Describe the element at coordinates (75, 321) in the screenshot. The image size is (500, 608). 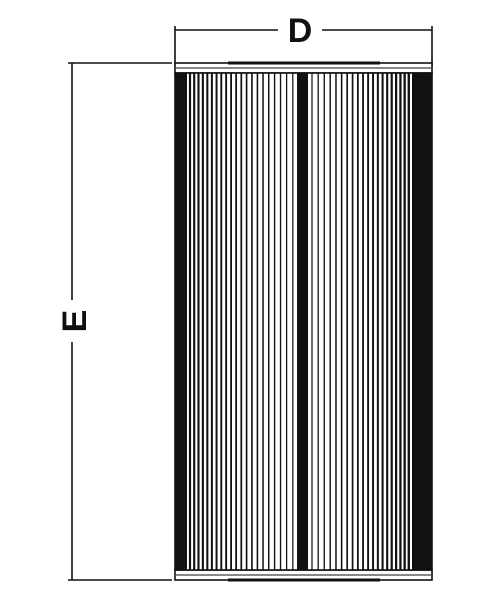
I see `dimension-e-label: E` at that location.